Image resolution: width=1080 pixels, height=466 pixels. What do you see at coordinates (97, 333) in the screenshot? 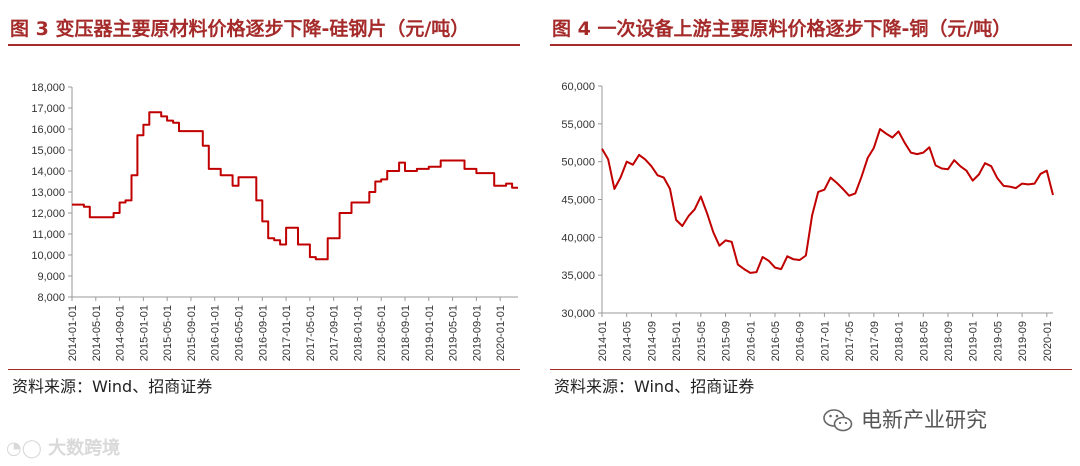
I see `x-tick-label: 2014-05-01` at bounding box center [97, 333].